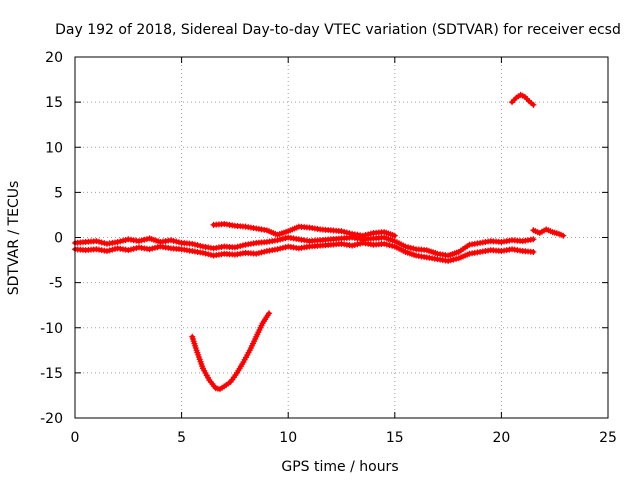 The image size is (640, 484). Describe the element at coordinates (231, 351) in the screenshot. I see `series-V-dip` at that location.